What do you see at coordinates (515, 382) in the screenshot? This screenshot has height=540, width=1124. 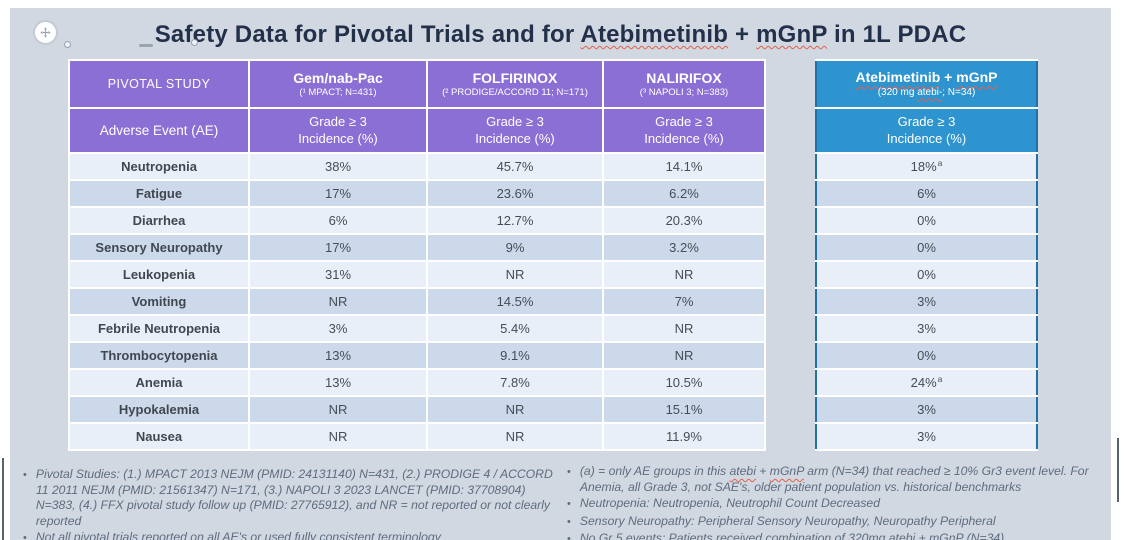 I see `value-cell: 7.8%` at bounding box center [515, 382].